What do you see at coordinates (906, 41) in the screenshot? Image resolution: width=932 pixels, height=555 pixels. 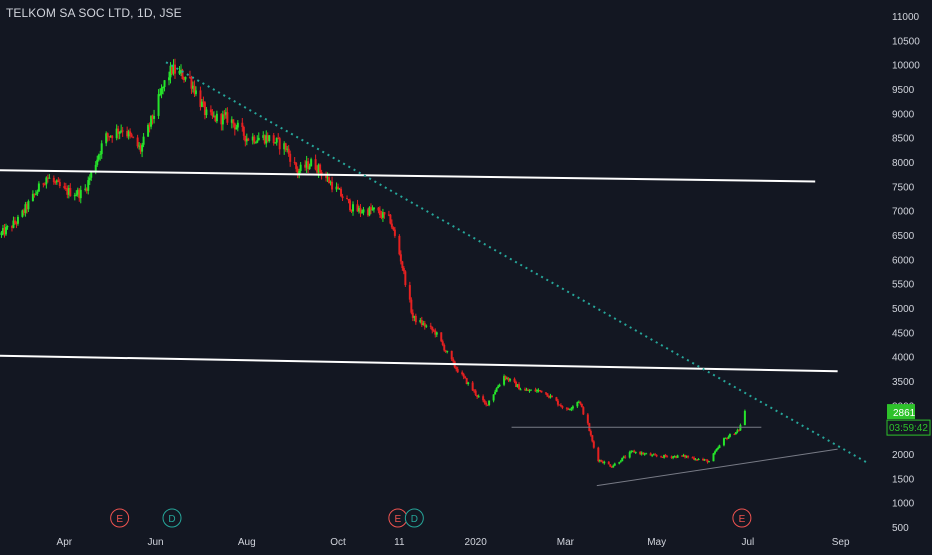 I see `price-tick-label: 10500` at bounding box center [906, 41].